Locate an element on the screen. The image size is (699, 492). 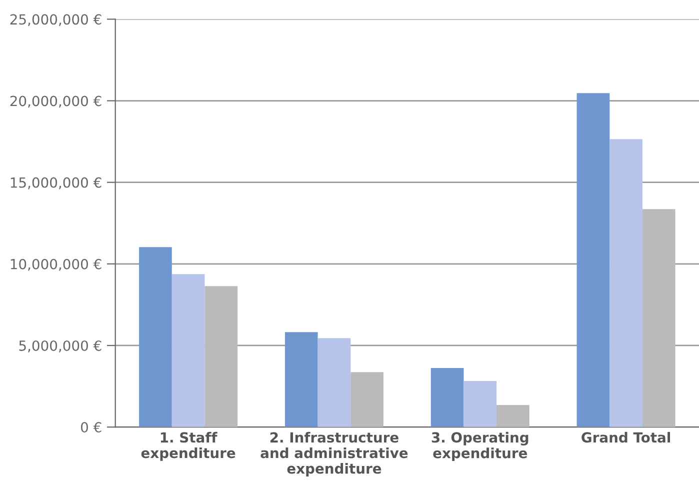
x-tick-label: 2. Infrastructure and administrative expenditure is located at coordinates (334, 454).